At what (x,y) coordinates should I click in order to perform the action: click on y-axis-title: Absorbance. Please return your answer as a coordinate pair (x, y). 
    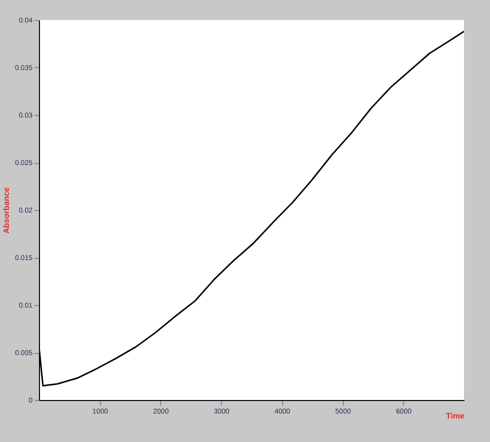
    Looking at the image, I should click on (6, 210).